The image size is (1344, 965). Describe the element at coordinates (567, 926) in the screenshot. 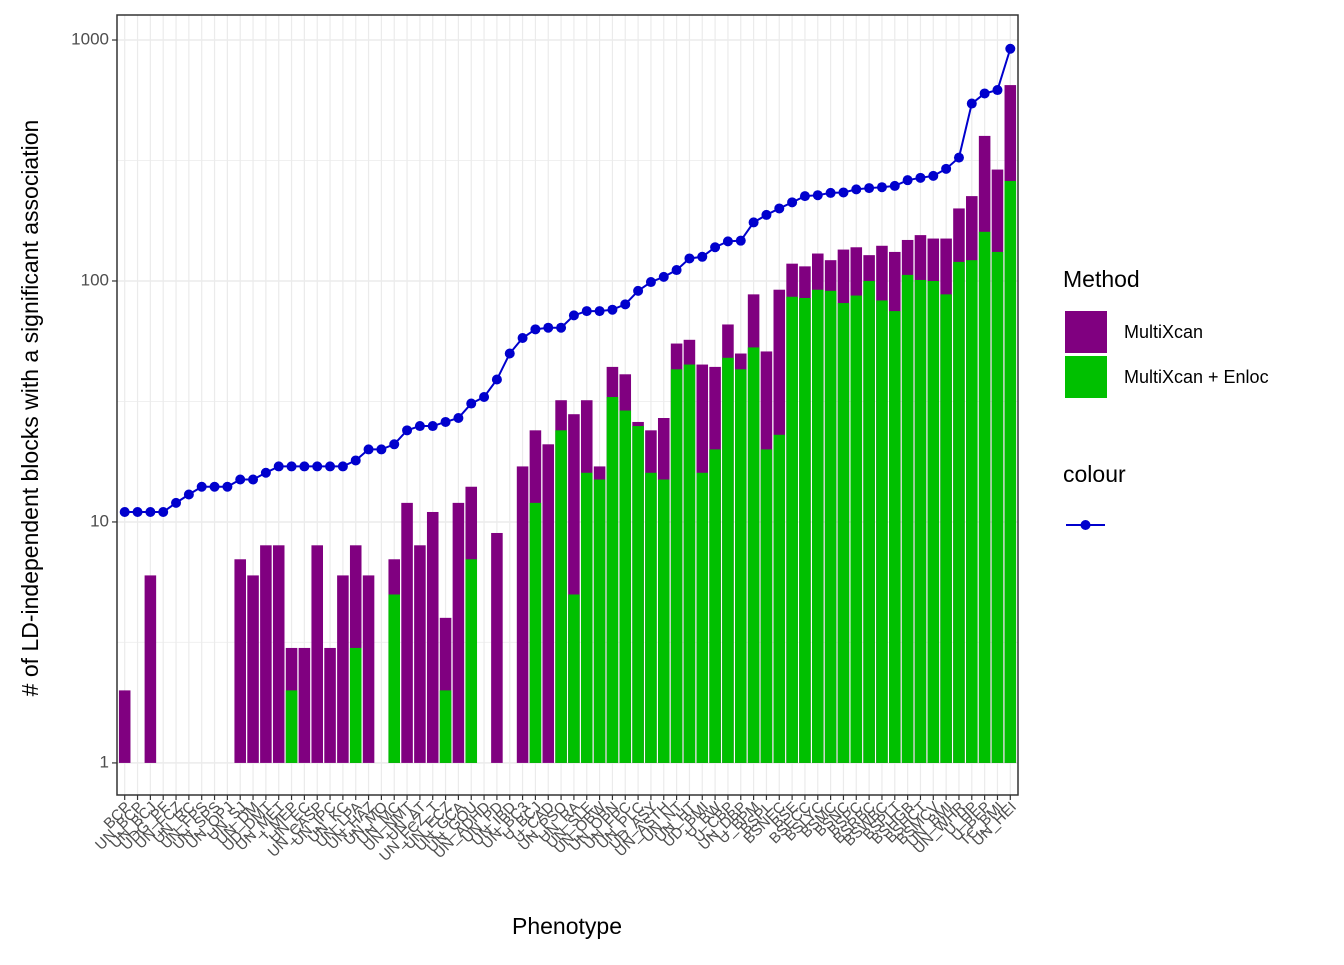

I see `x-axis-label: Phenotype` at that location.